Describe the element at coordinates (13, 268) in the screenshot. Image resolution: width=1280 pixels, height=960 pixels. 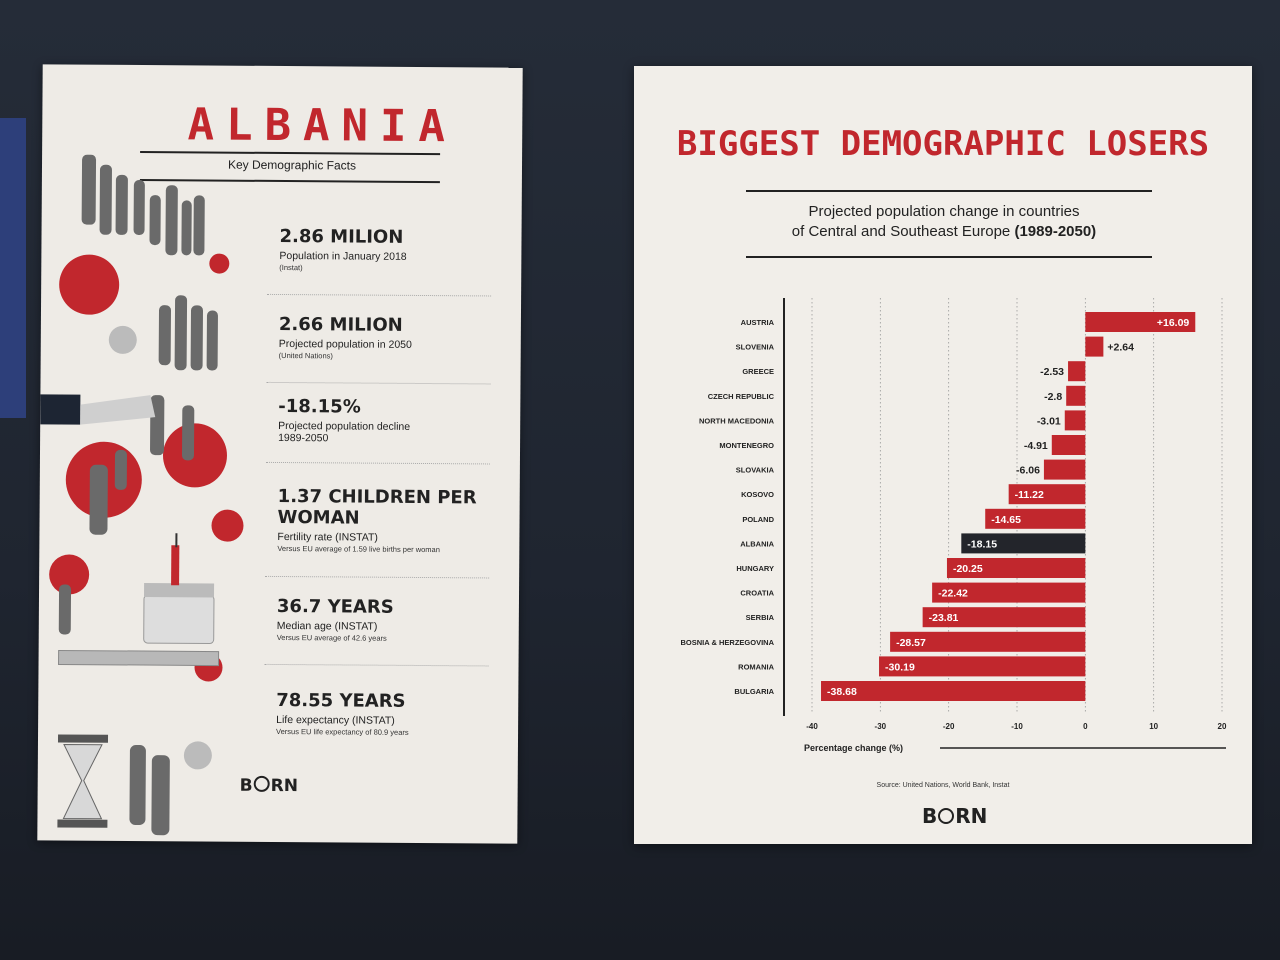
I see `desk-edge` at that location.